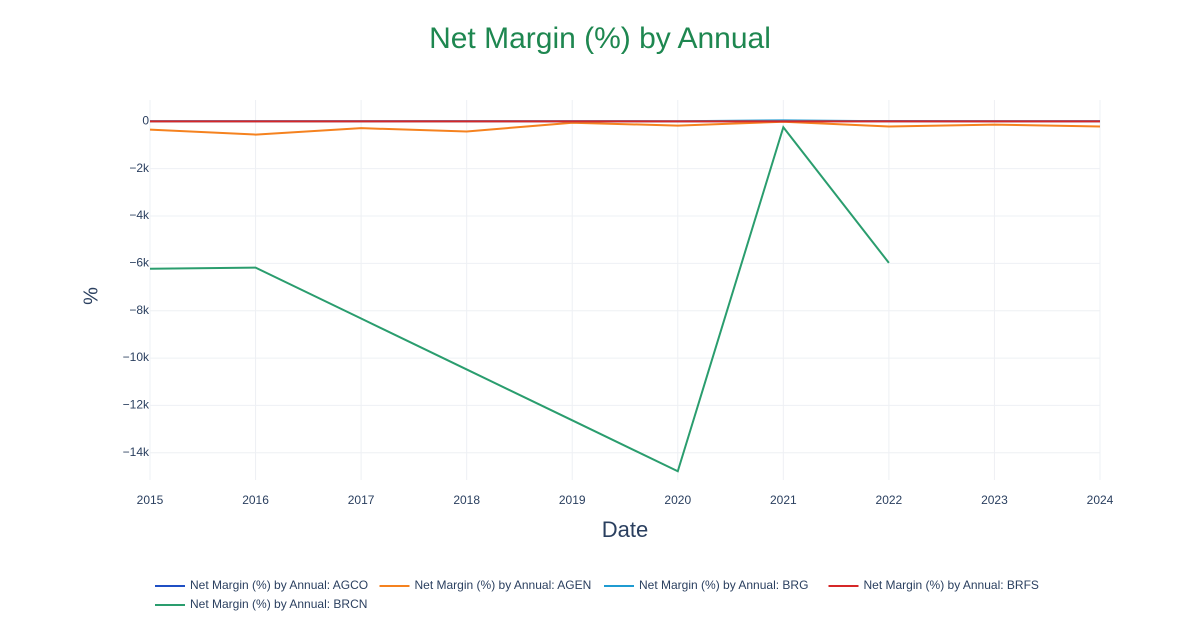  What do you see at coordinates (91, 296) in the screenshot?
I see `y-axis-label: %` at bounding box center [91, 296].